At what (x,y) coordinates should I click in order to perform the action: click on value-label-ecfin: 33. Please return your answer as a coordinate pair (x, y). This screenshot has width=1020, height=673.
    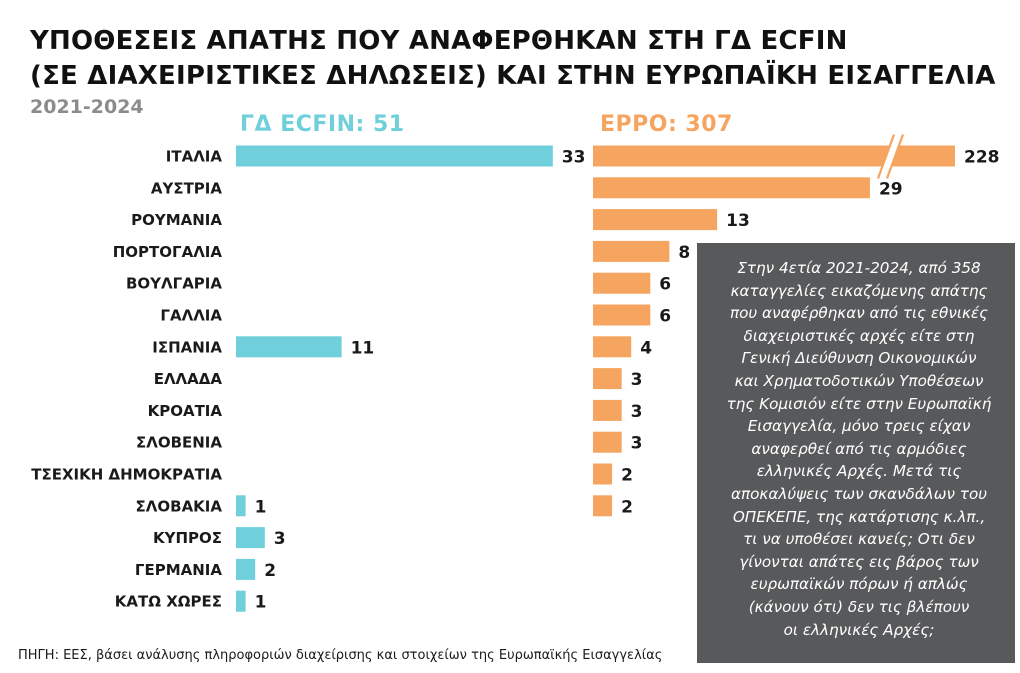
    Looking at the image, I should click on (574, 158).